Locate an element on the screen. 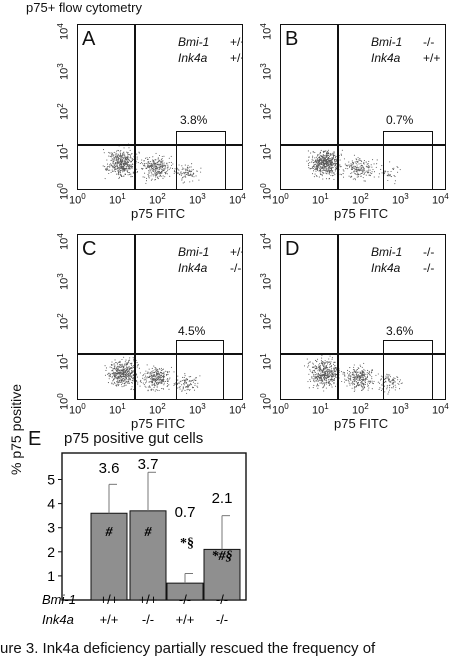  scatter-plot: 0.7% Bmi-1 -/- Ink4a +/+ is located at coordinates (363, 107).